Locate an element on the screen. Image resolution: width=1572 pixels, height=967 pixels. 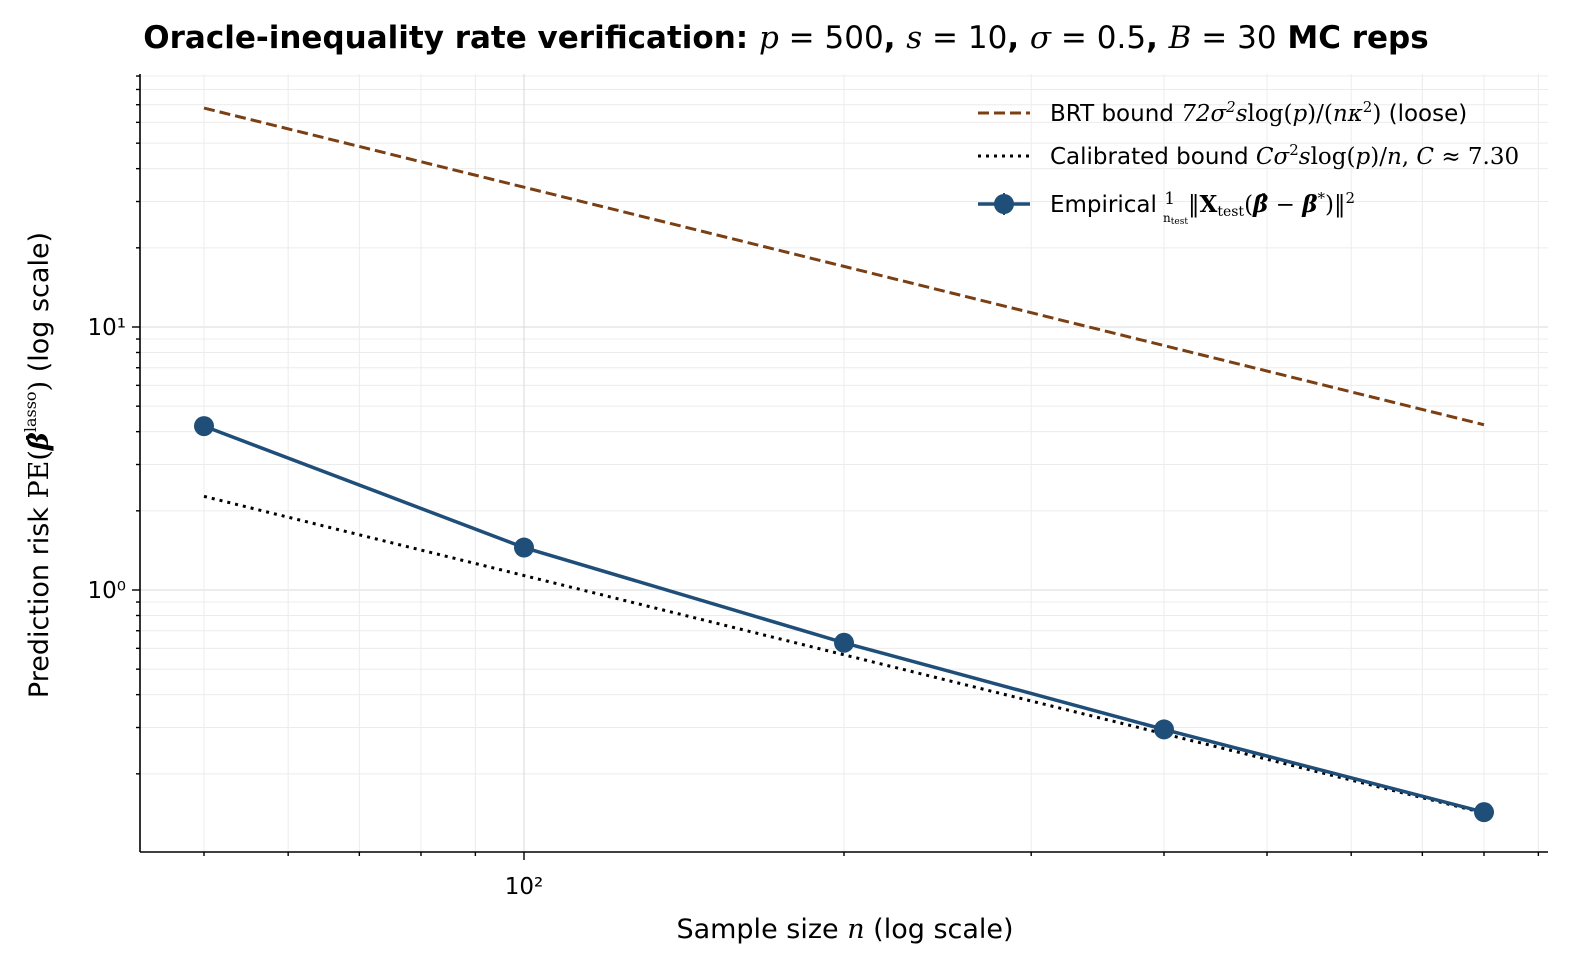
legend-swatch-empirical-marker is located at coordinates (1004, 204).